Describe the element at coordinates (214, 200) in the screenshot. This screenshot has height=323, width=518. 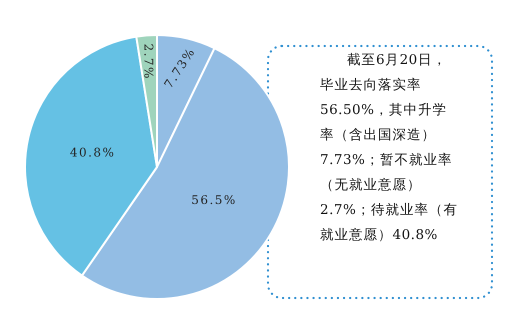
I see `data-label: 56.5%` at that location.